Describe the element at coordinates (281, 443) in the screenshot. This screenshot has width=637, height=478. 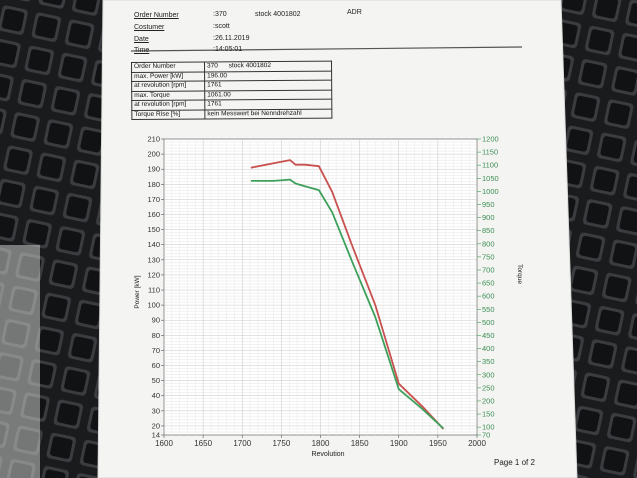
I see `x-tick-label: 1750` at that location.